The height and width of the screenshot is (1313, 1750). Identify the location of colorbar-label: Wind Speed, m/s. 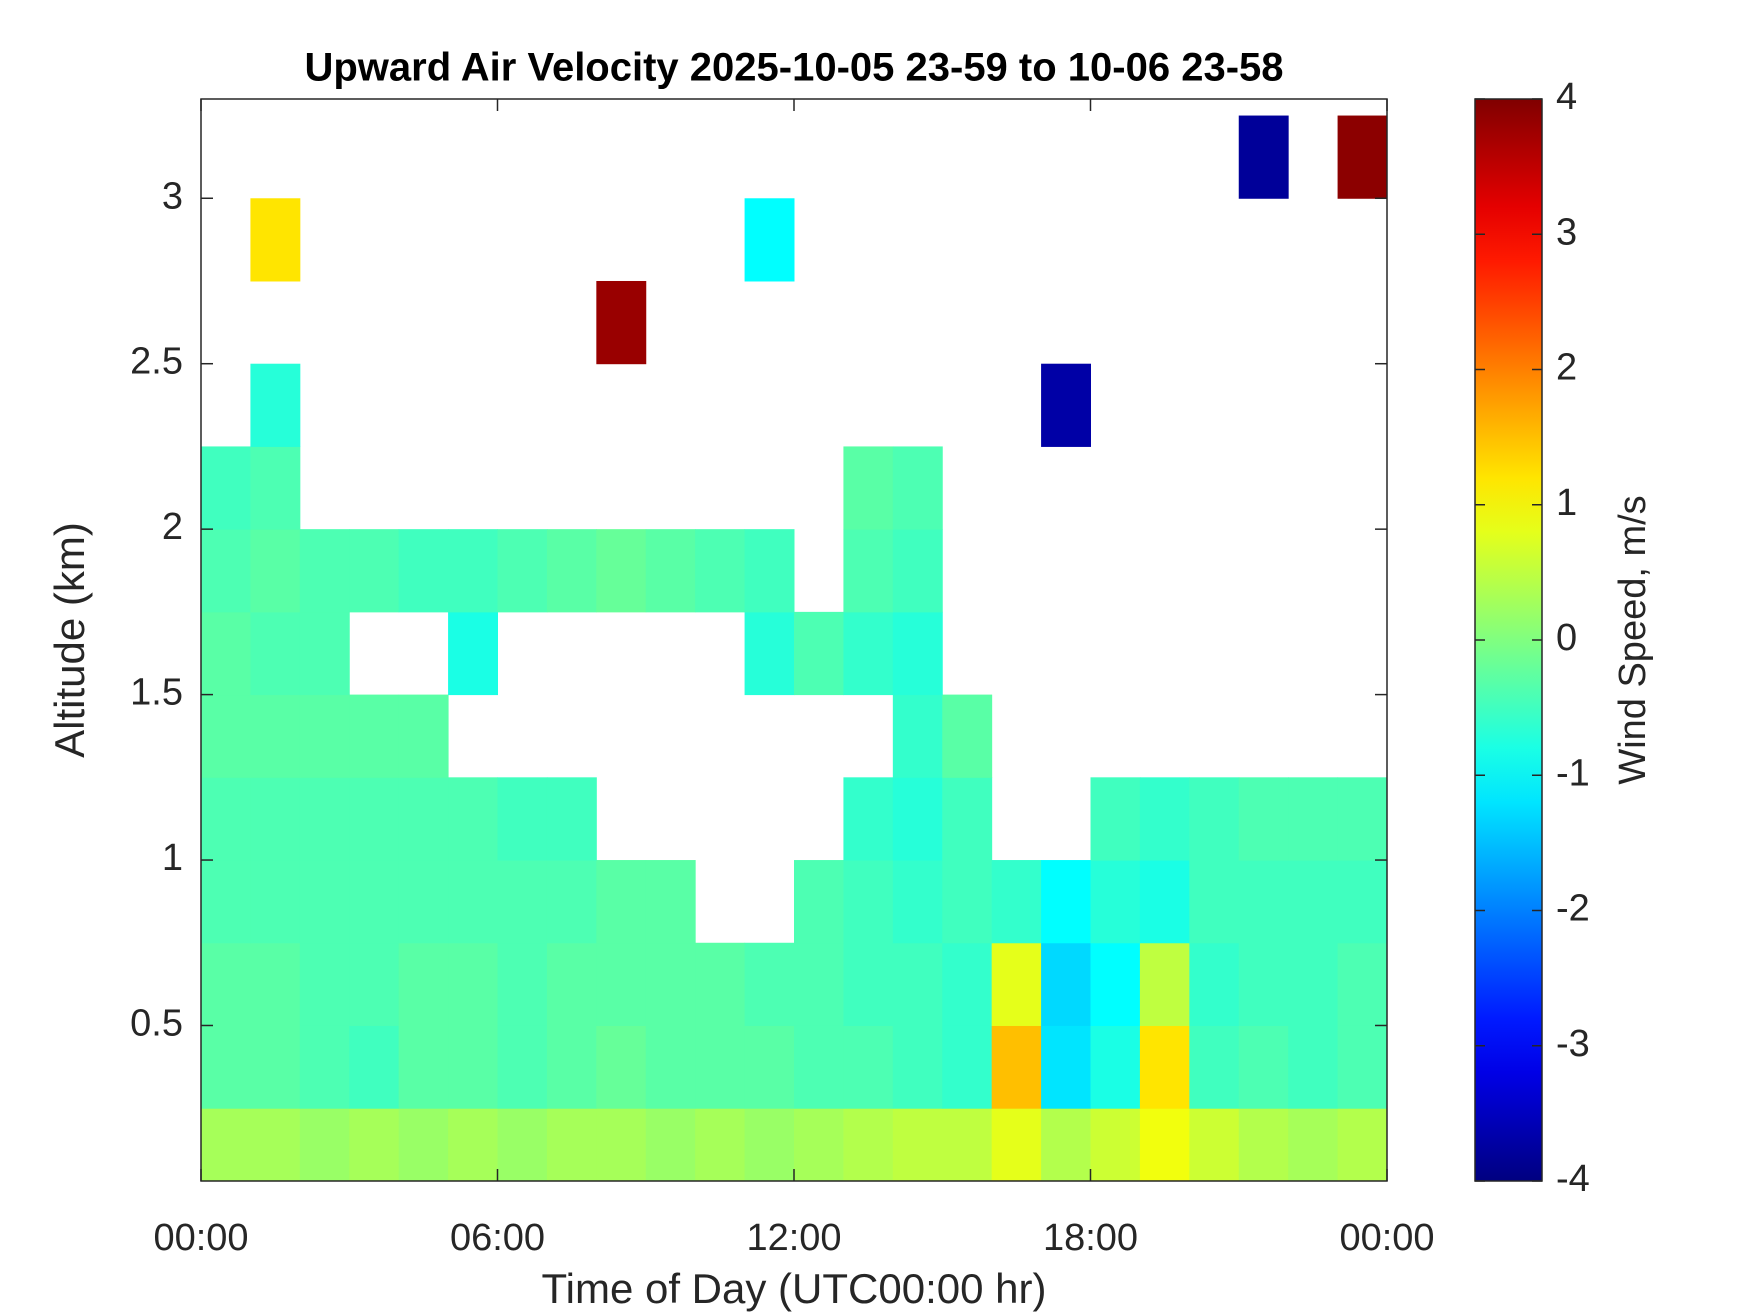
(1633, 639).